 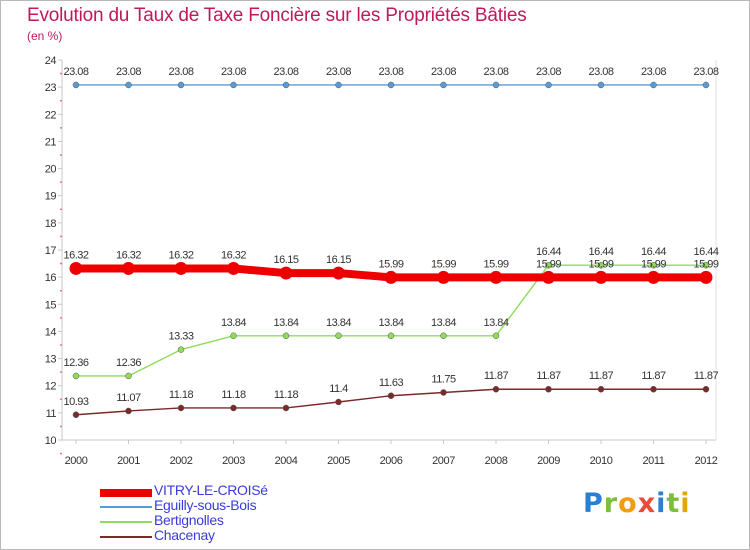 I want to click on y-tick-label: 16, so click(x=51, y=278).